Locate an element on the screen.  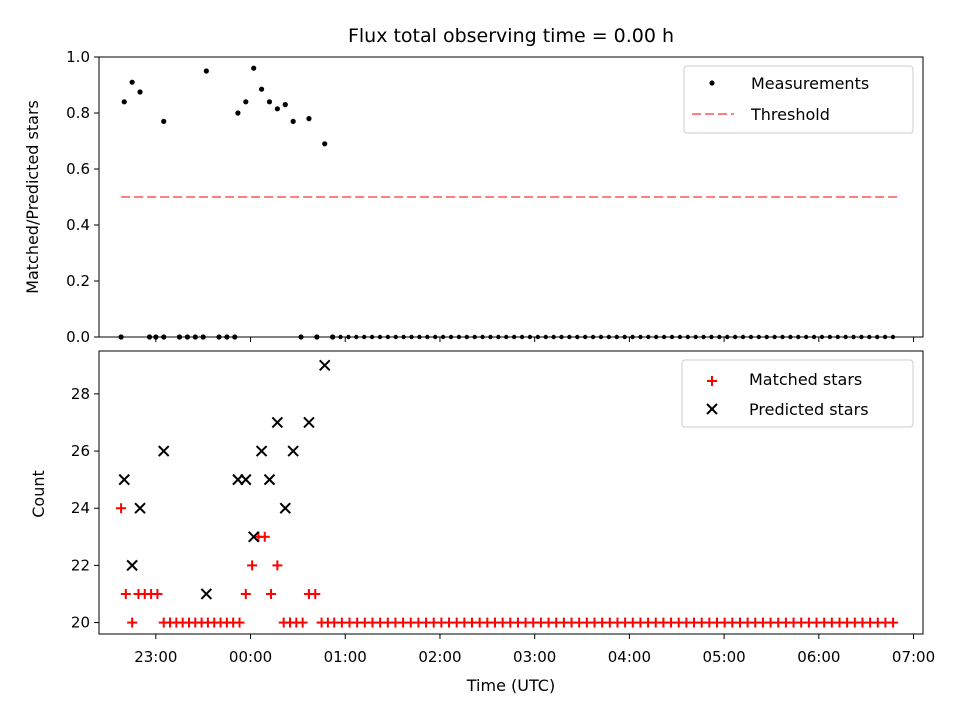
count-y-tick-label: 26 is located at coordinates (80, 451).